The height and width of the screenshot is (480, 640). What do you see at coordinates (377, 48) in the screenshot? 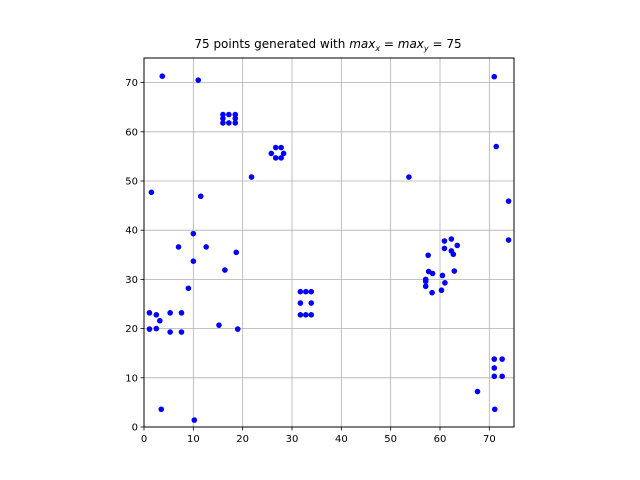
I see `chart-title-sub-x: x` at bounding box center [377, 48].